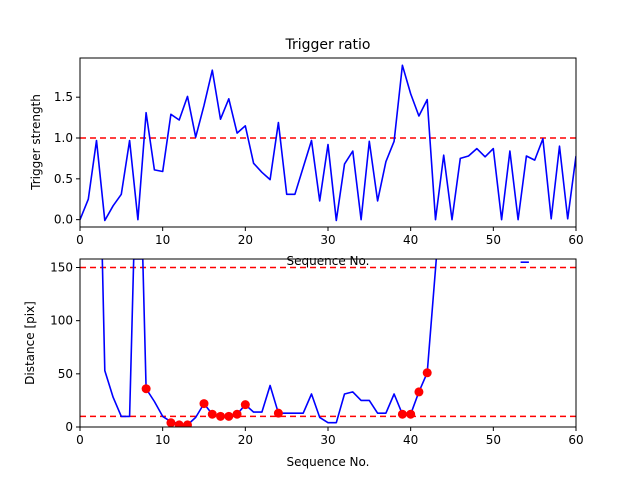 Image resolution: width=640 pixels, height=484 pixels. What do you see at coordinates (65, 374) in the screenshot?
I see `y-tick-label: 50` at bounding box center [65, 374].